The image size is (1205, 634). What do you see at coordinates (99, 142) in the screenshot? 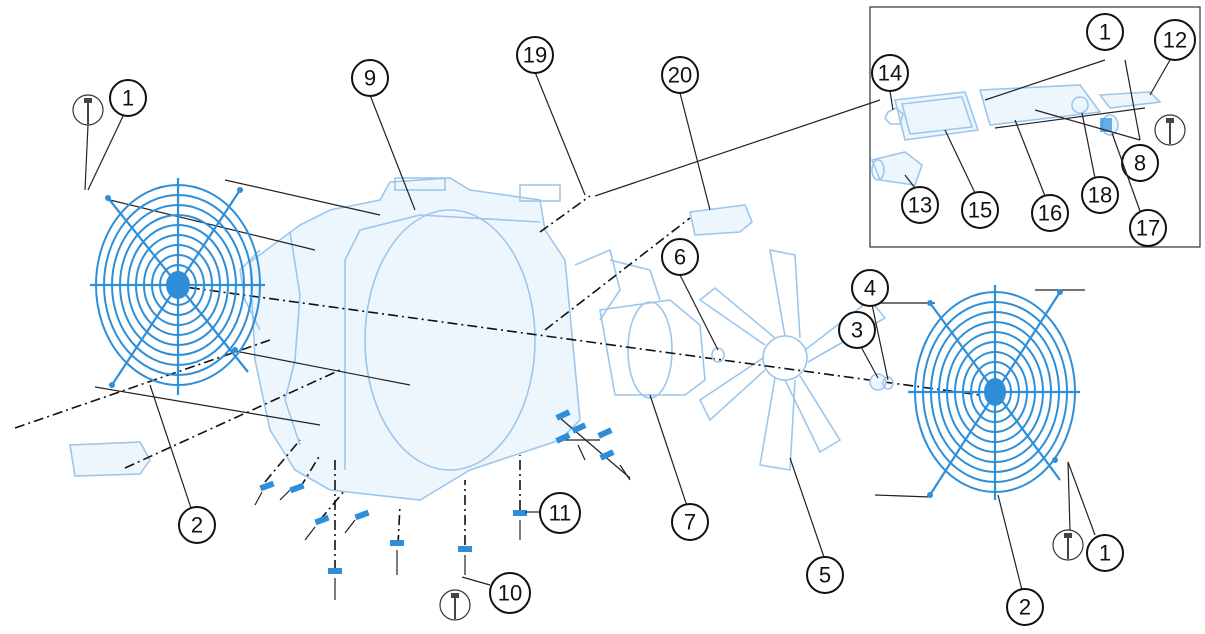
I see `screw-detail-top-left` at bounding box center [99, 142].